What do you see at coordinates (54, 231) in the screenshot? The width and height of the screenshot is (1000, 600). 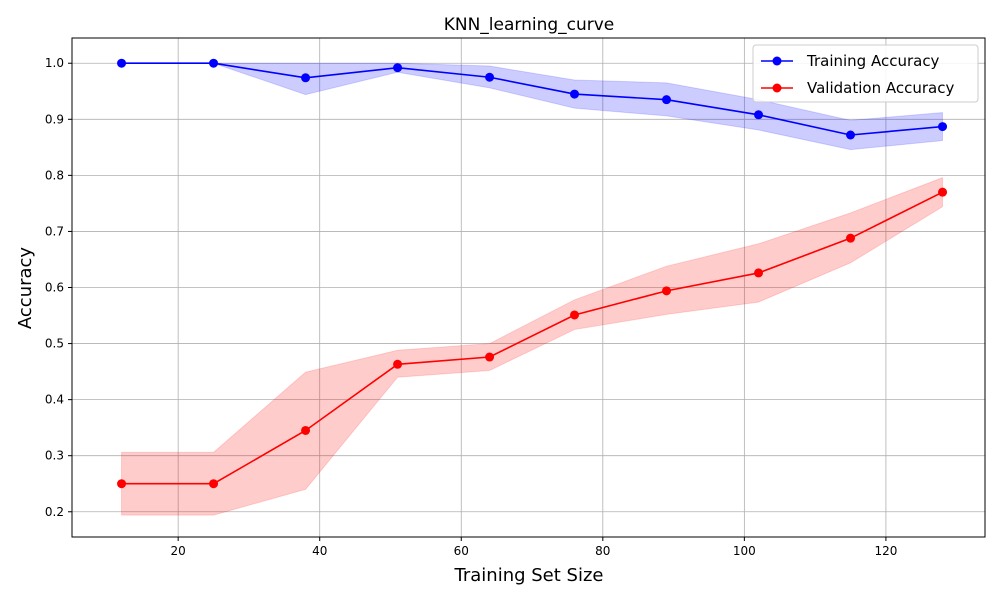 I see `y-tick-label: 0.7` at bounding box center [54, 231].